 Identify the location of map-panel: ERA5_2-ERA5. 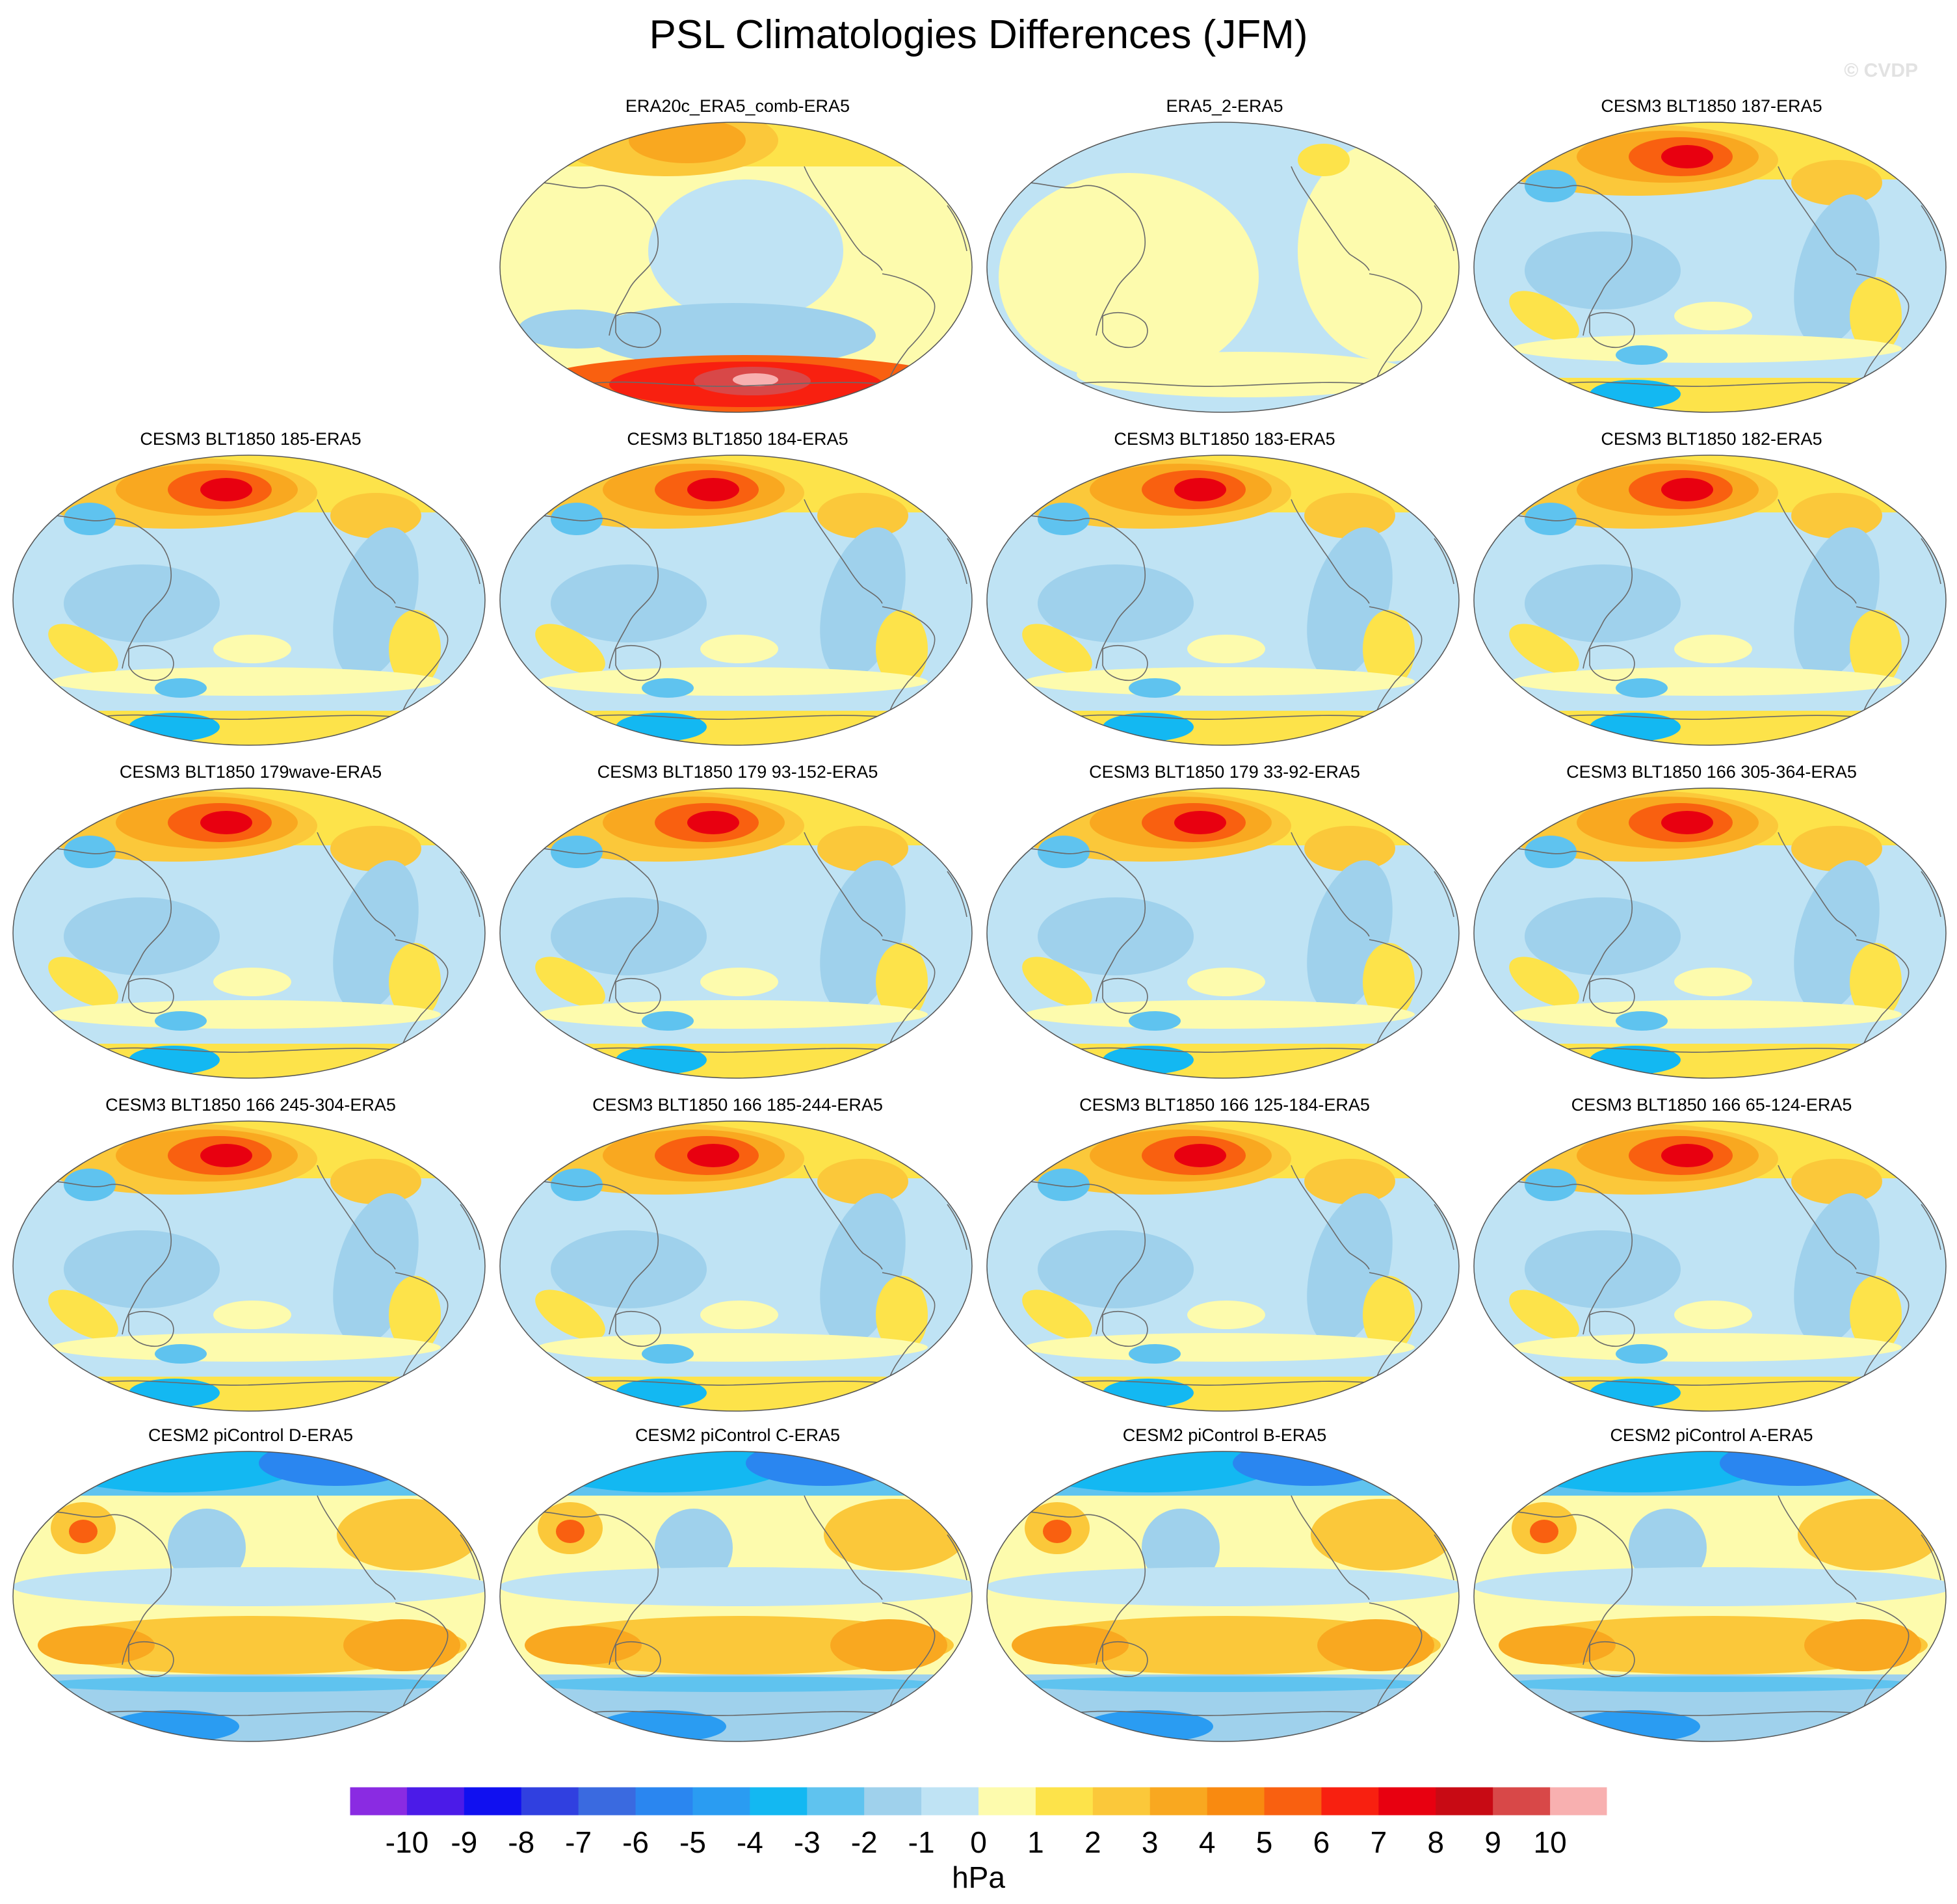
(1225, 263).